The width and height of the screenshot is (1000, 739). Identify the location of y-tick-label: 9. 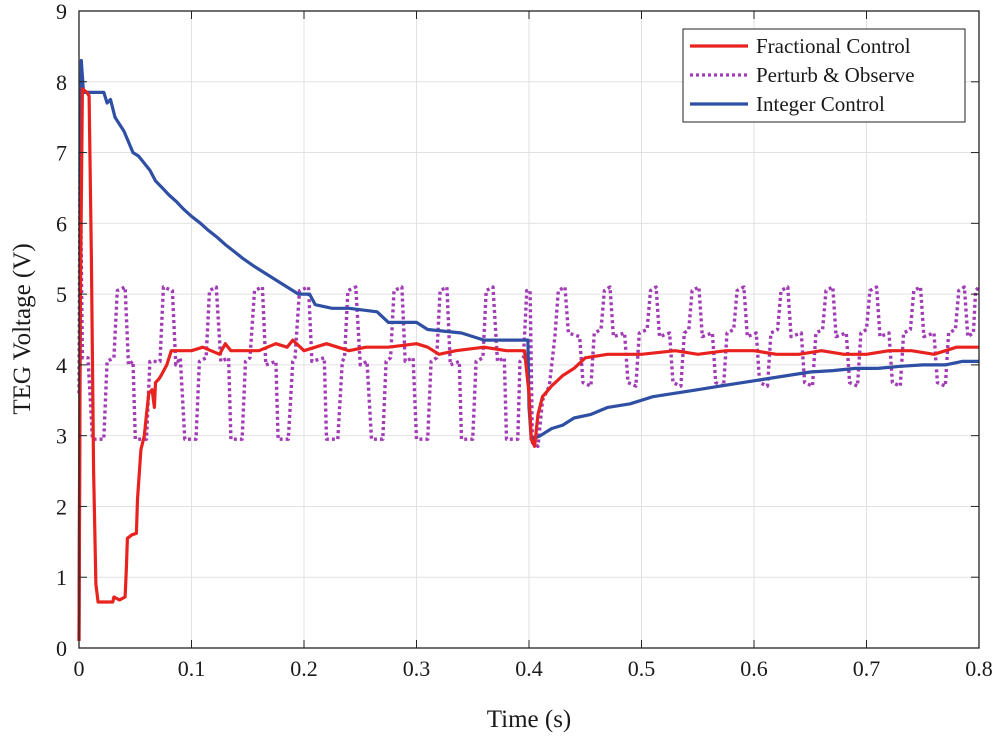
(61, 12).